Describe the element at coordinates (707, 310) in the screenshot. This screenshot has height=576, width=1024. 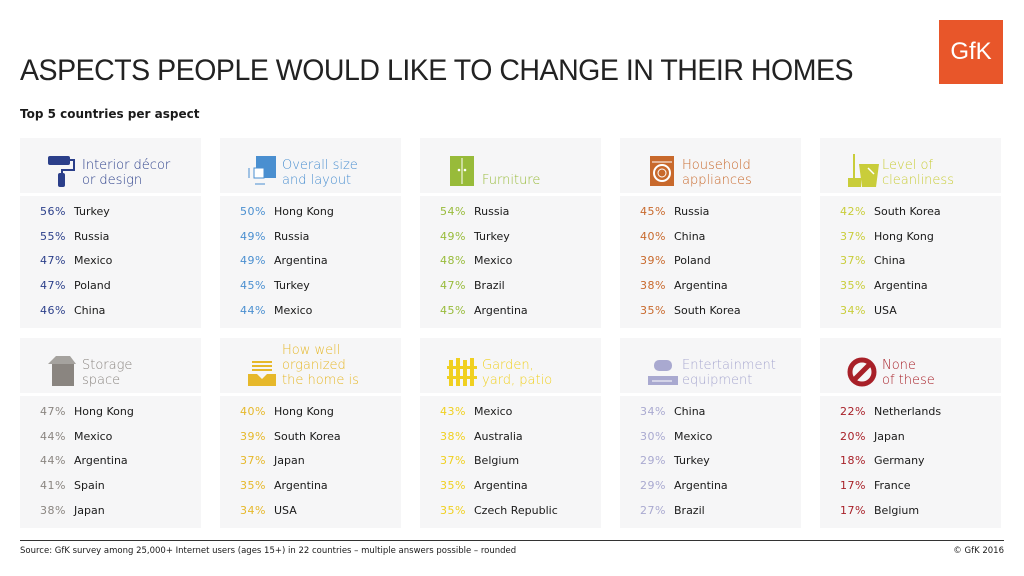
I see `country-name: South Korea` at that location.